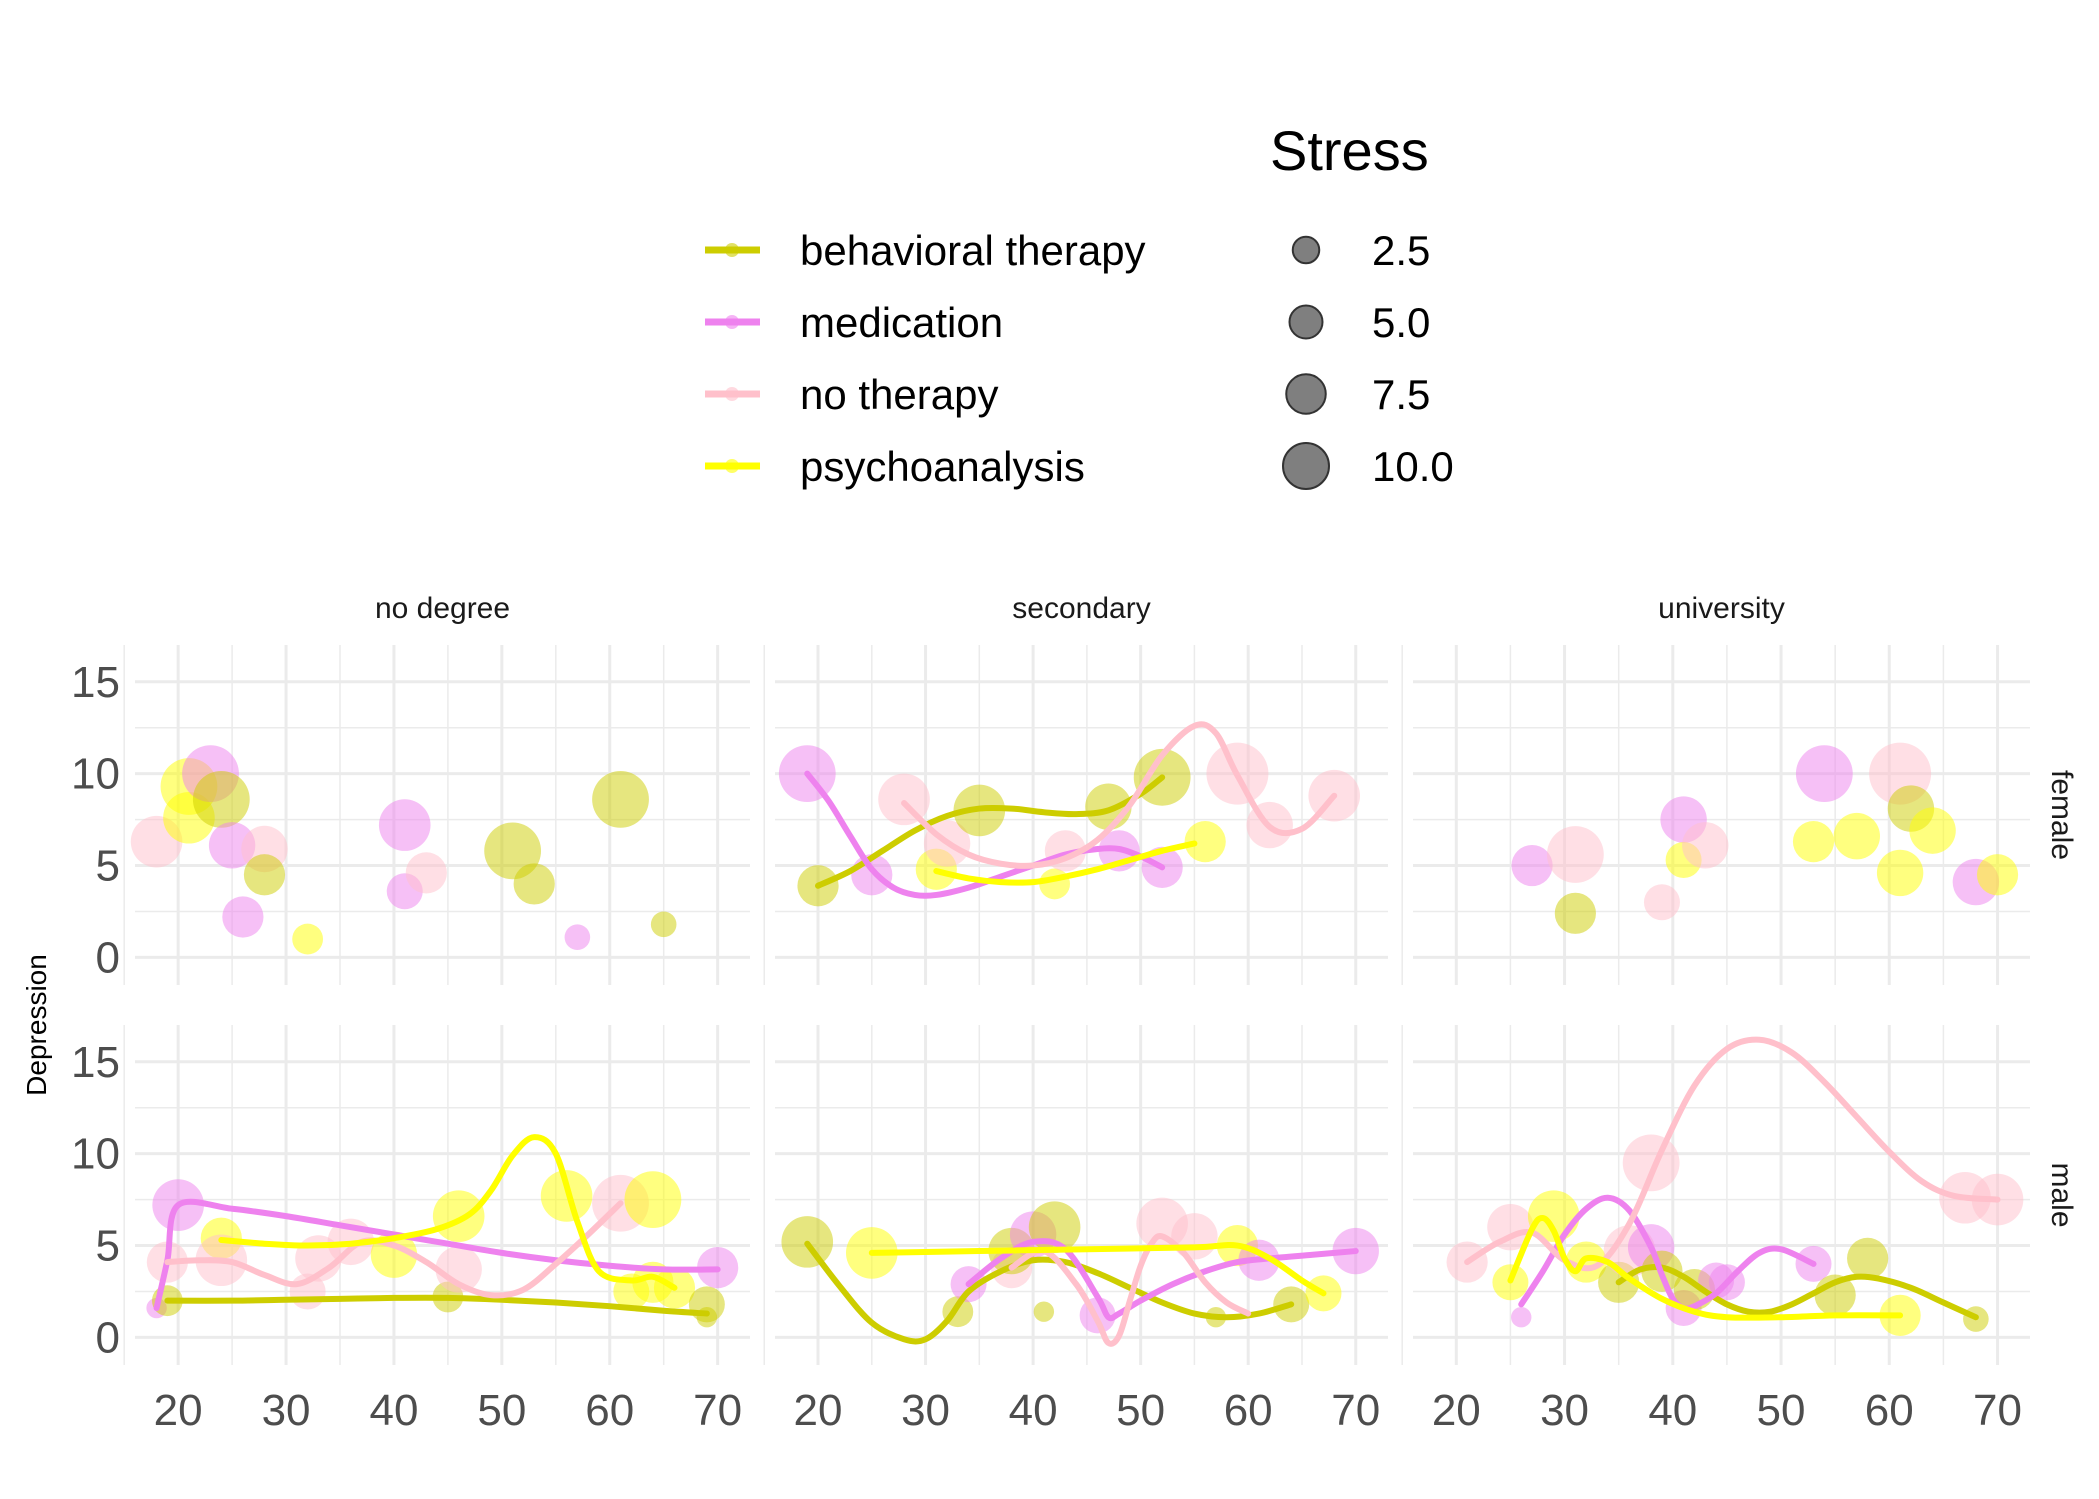  I want to click on legend-key-point-psychoanalysis, so click(732, 466).